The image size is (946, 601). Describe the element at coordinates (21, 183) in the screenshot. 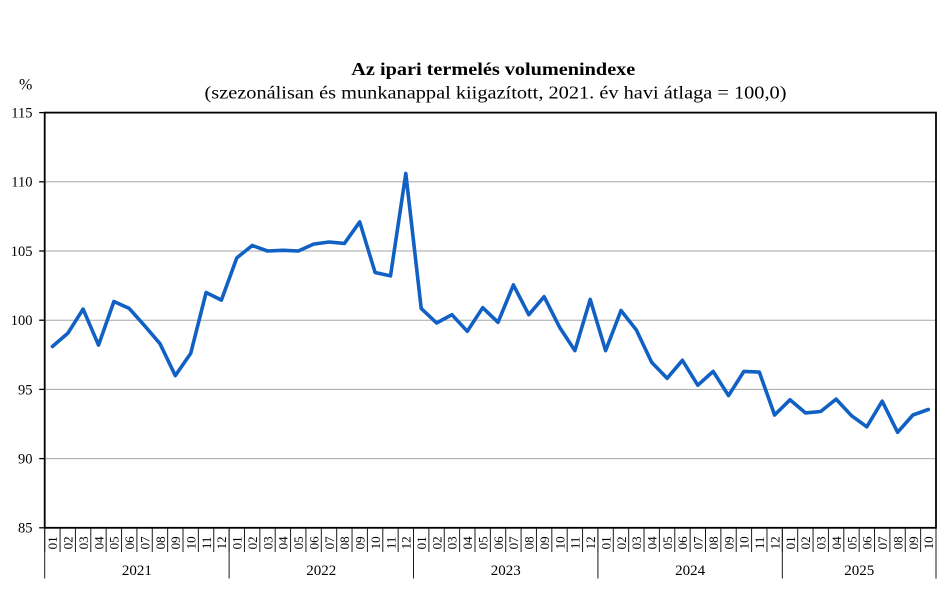

I see `svg-text: 110` at that location.